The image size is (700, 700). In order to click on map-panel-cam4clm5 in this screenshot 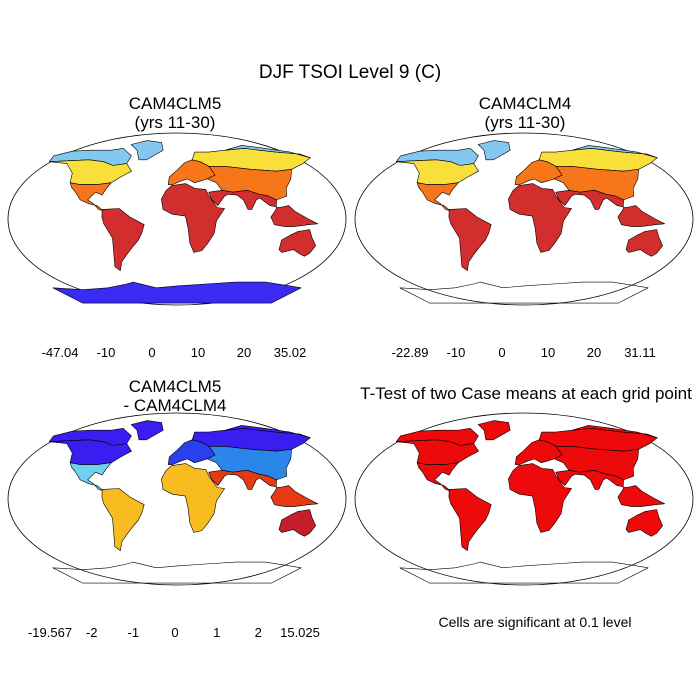, I will do `click(177, 219)`.